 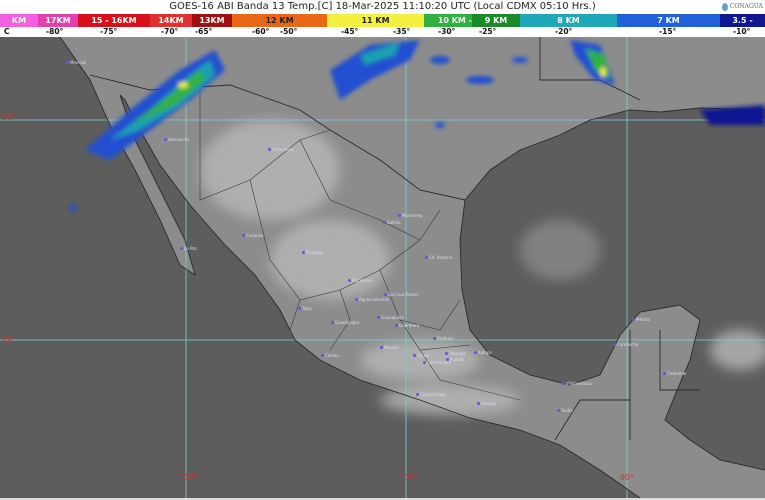 What do you see at coordinates (176, 139) in the screenshot?
I see `city-label: Hermosillo` at bounding box center [176, 139].